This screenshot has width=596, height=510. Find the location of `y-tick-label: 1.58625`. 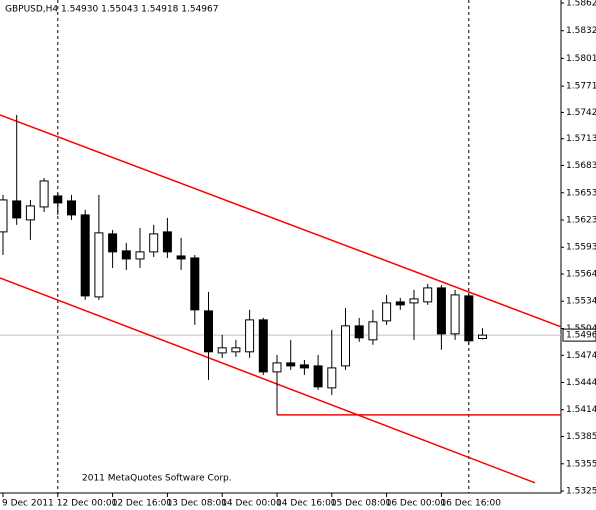

y-tick-label: 1.58625 is located at coordinates (581, 4).